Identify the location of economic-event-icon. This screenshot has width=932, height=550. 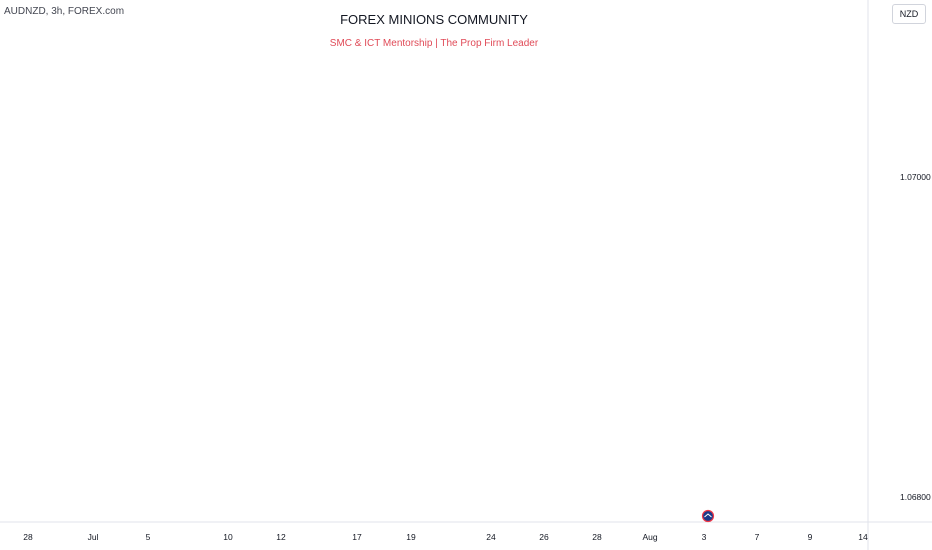
(708, 516).